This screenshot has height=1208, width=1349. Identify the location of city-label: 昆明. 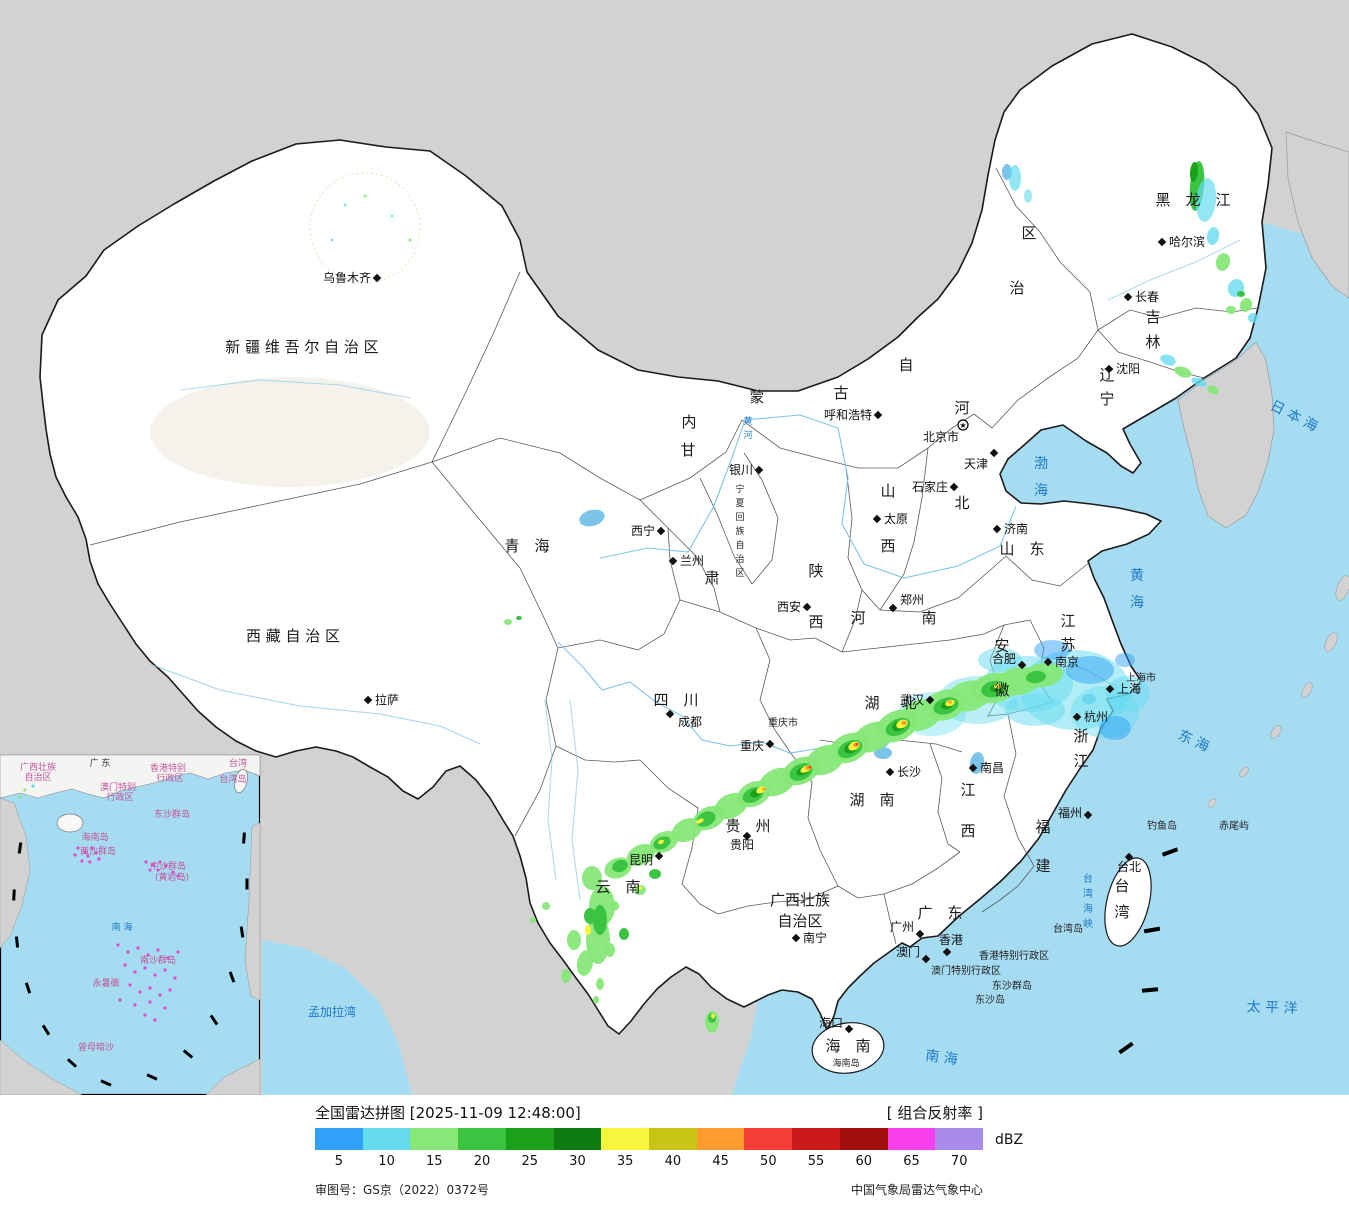
(641, 860).